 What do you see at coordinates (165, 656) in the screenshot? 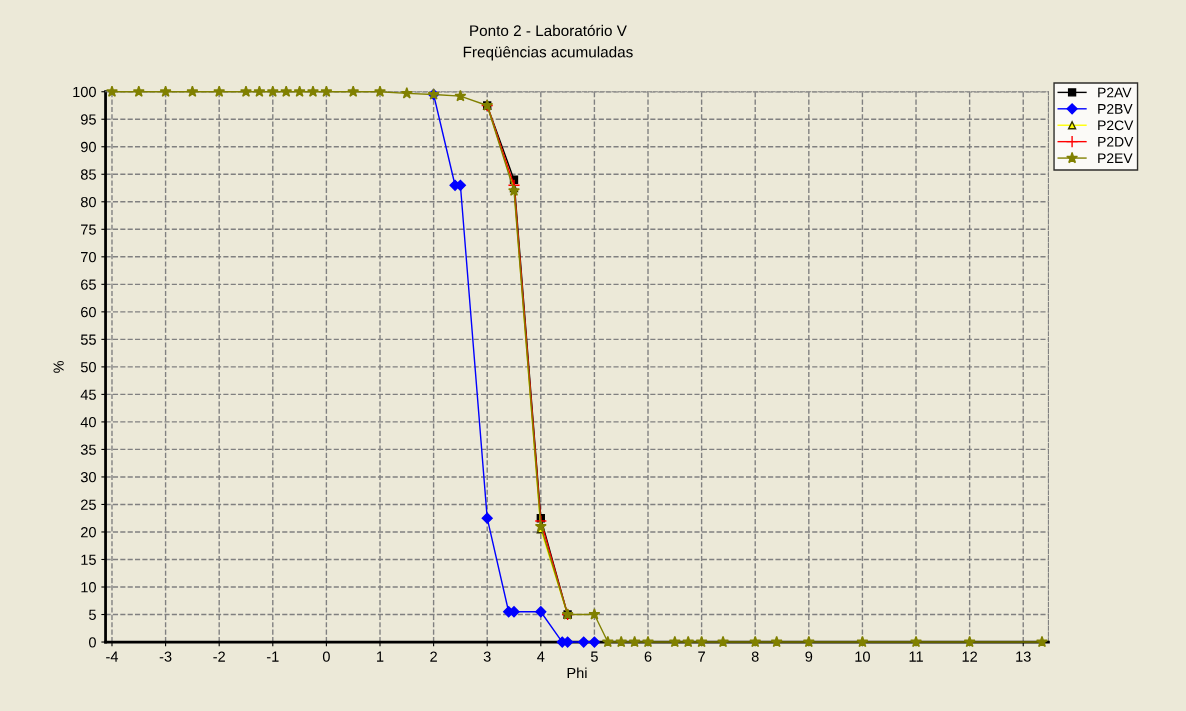
I see `x-tick-label: -3` at bounding box center [165, 656].